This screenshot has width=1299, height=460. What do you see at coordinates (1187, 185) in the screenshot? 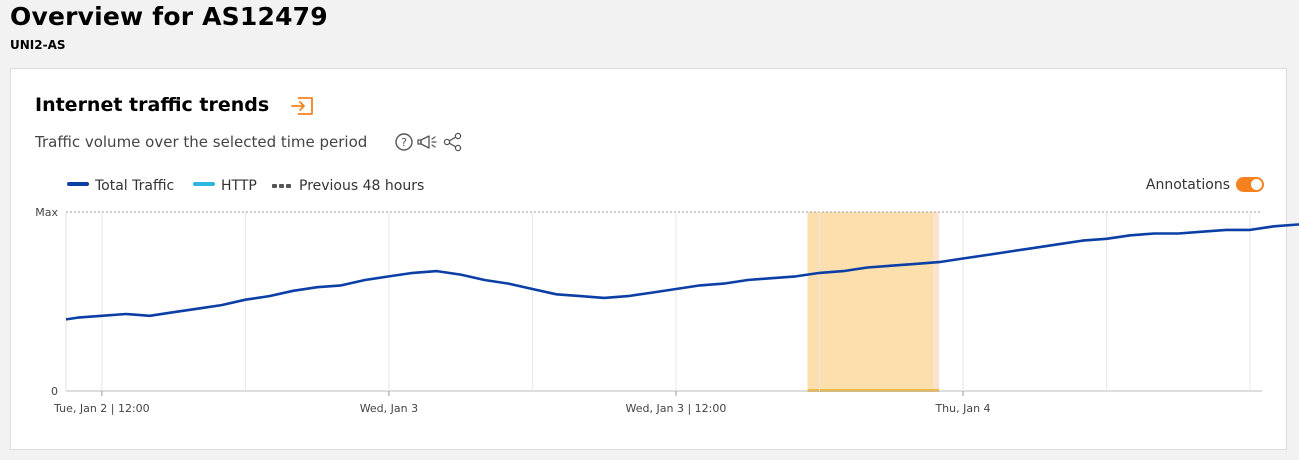
I see `annotations-label: Annotations` at bounding box center [1187, 185].